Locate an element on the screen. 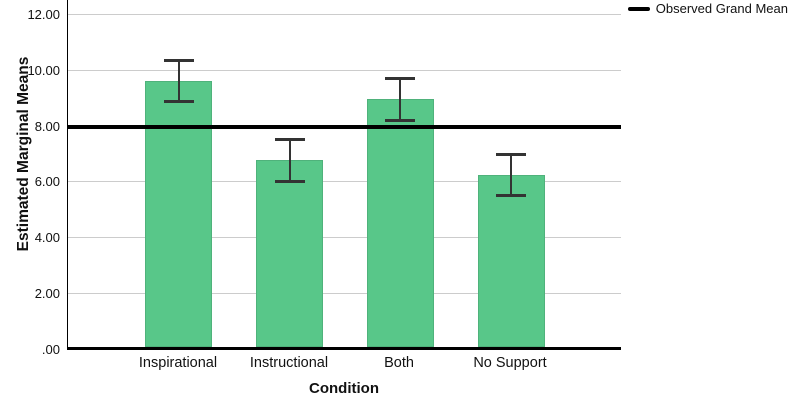  y-tick-label: .00 is located at coordinates (50, 349).